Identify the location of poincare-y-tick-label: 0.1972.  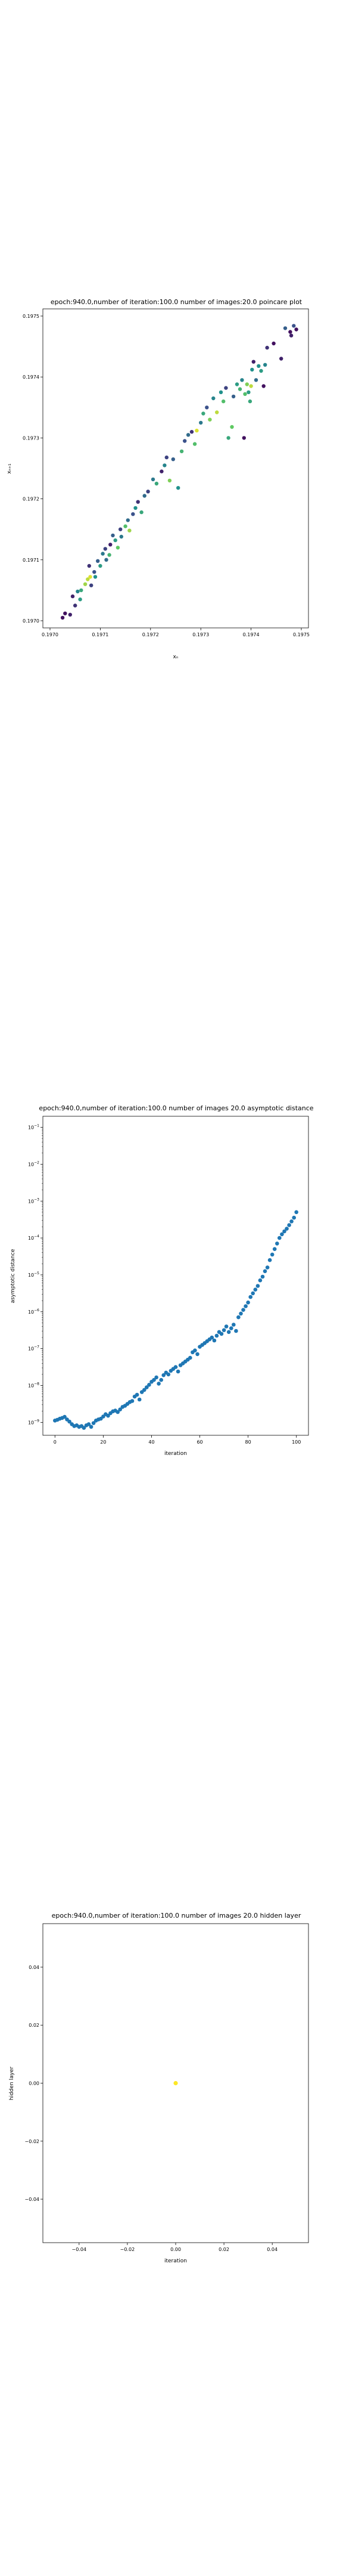
(31, 500).